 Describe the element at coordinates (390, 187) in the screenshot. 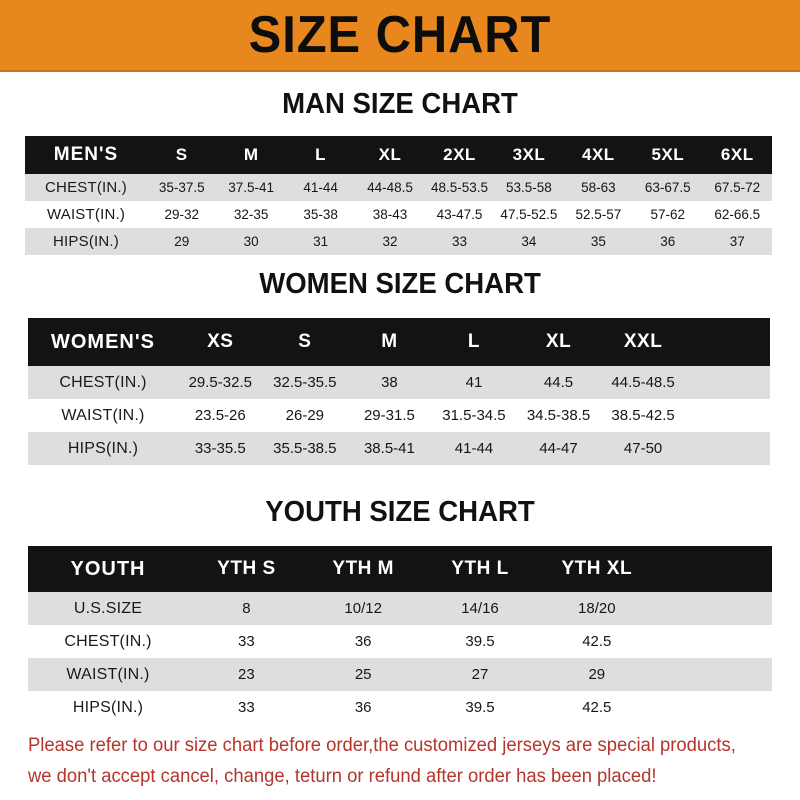

I see `men-cell: 44-48.5` at that location.